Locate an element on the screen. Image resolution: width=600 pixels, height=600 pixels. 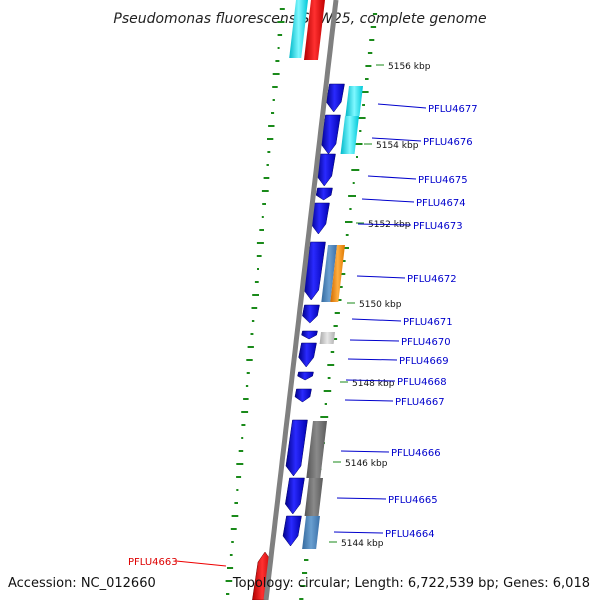
gene-label-pflu4667: PFLU4667 is located at coordinates (420, 402).